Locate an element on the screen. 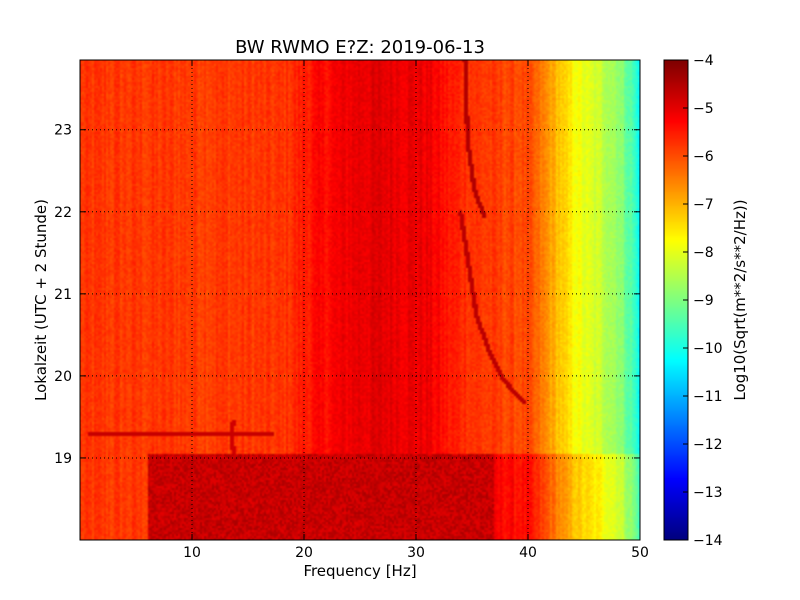 The image size is (800, 600). colorbar-tick-label: −5 is located at coordinates (703, 109).